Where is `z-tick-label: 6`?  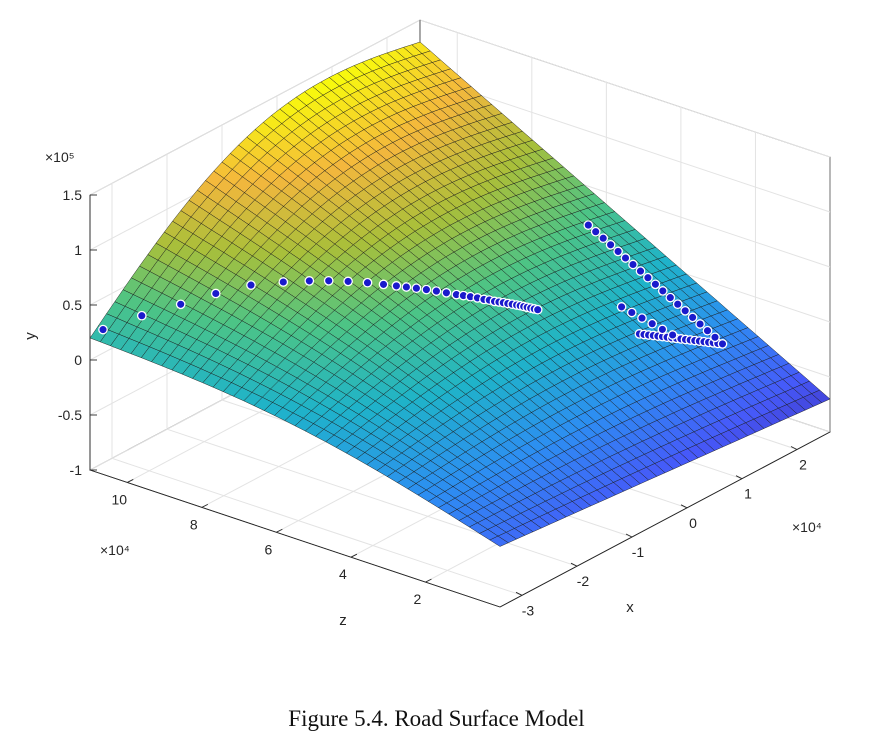
z-tick-label: 6 is located at coordinates (268, 549).